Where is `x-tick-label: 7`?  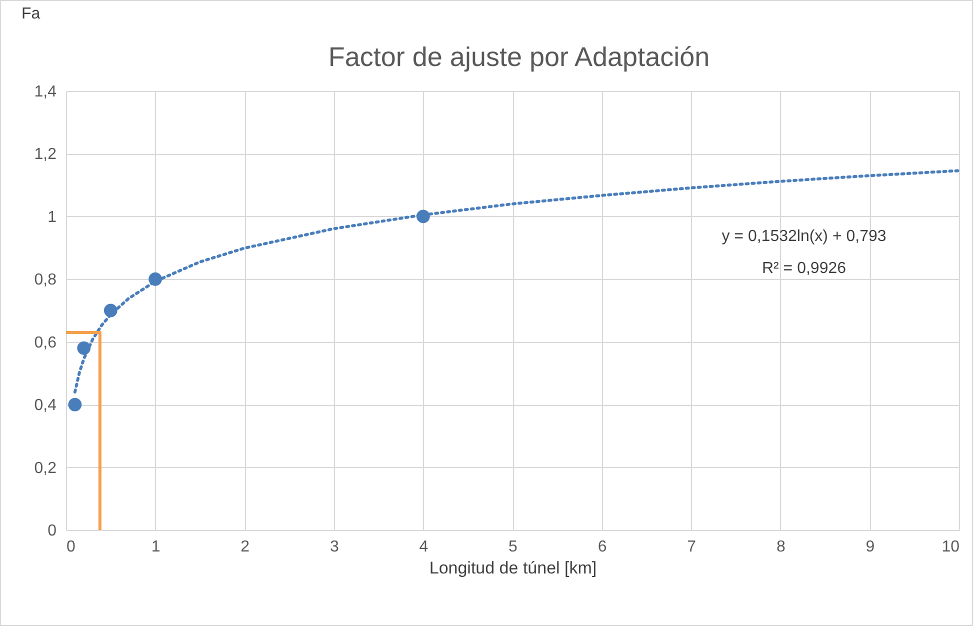
x-tick-label: 7 is located at coordinates (691, 547).